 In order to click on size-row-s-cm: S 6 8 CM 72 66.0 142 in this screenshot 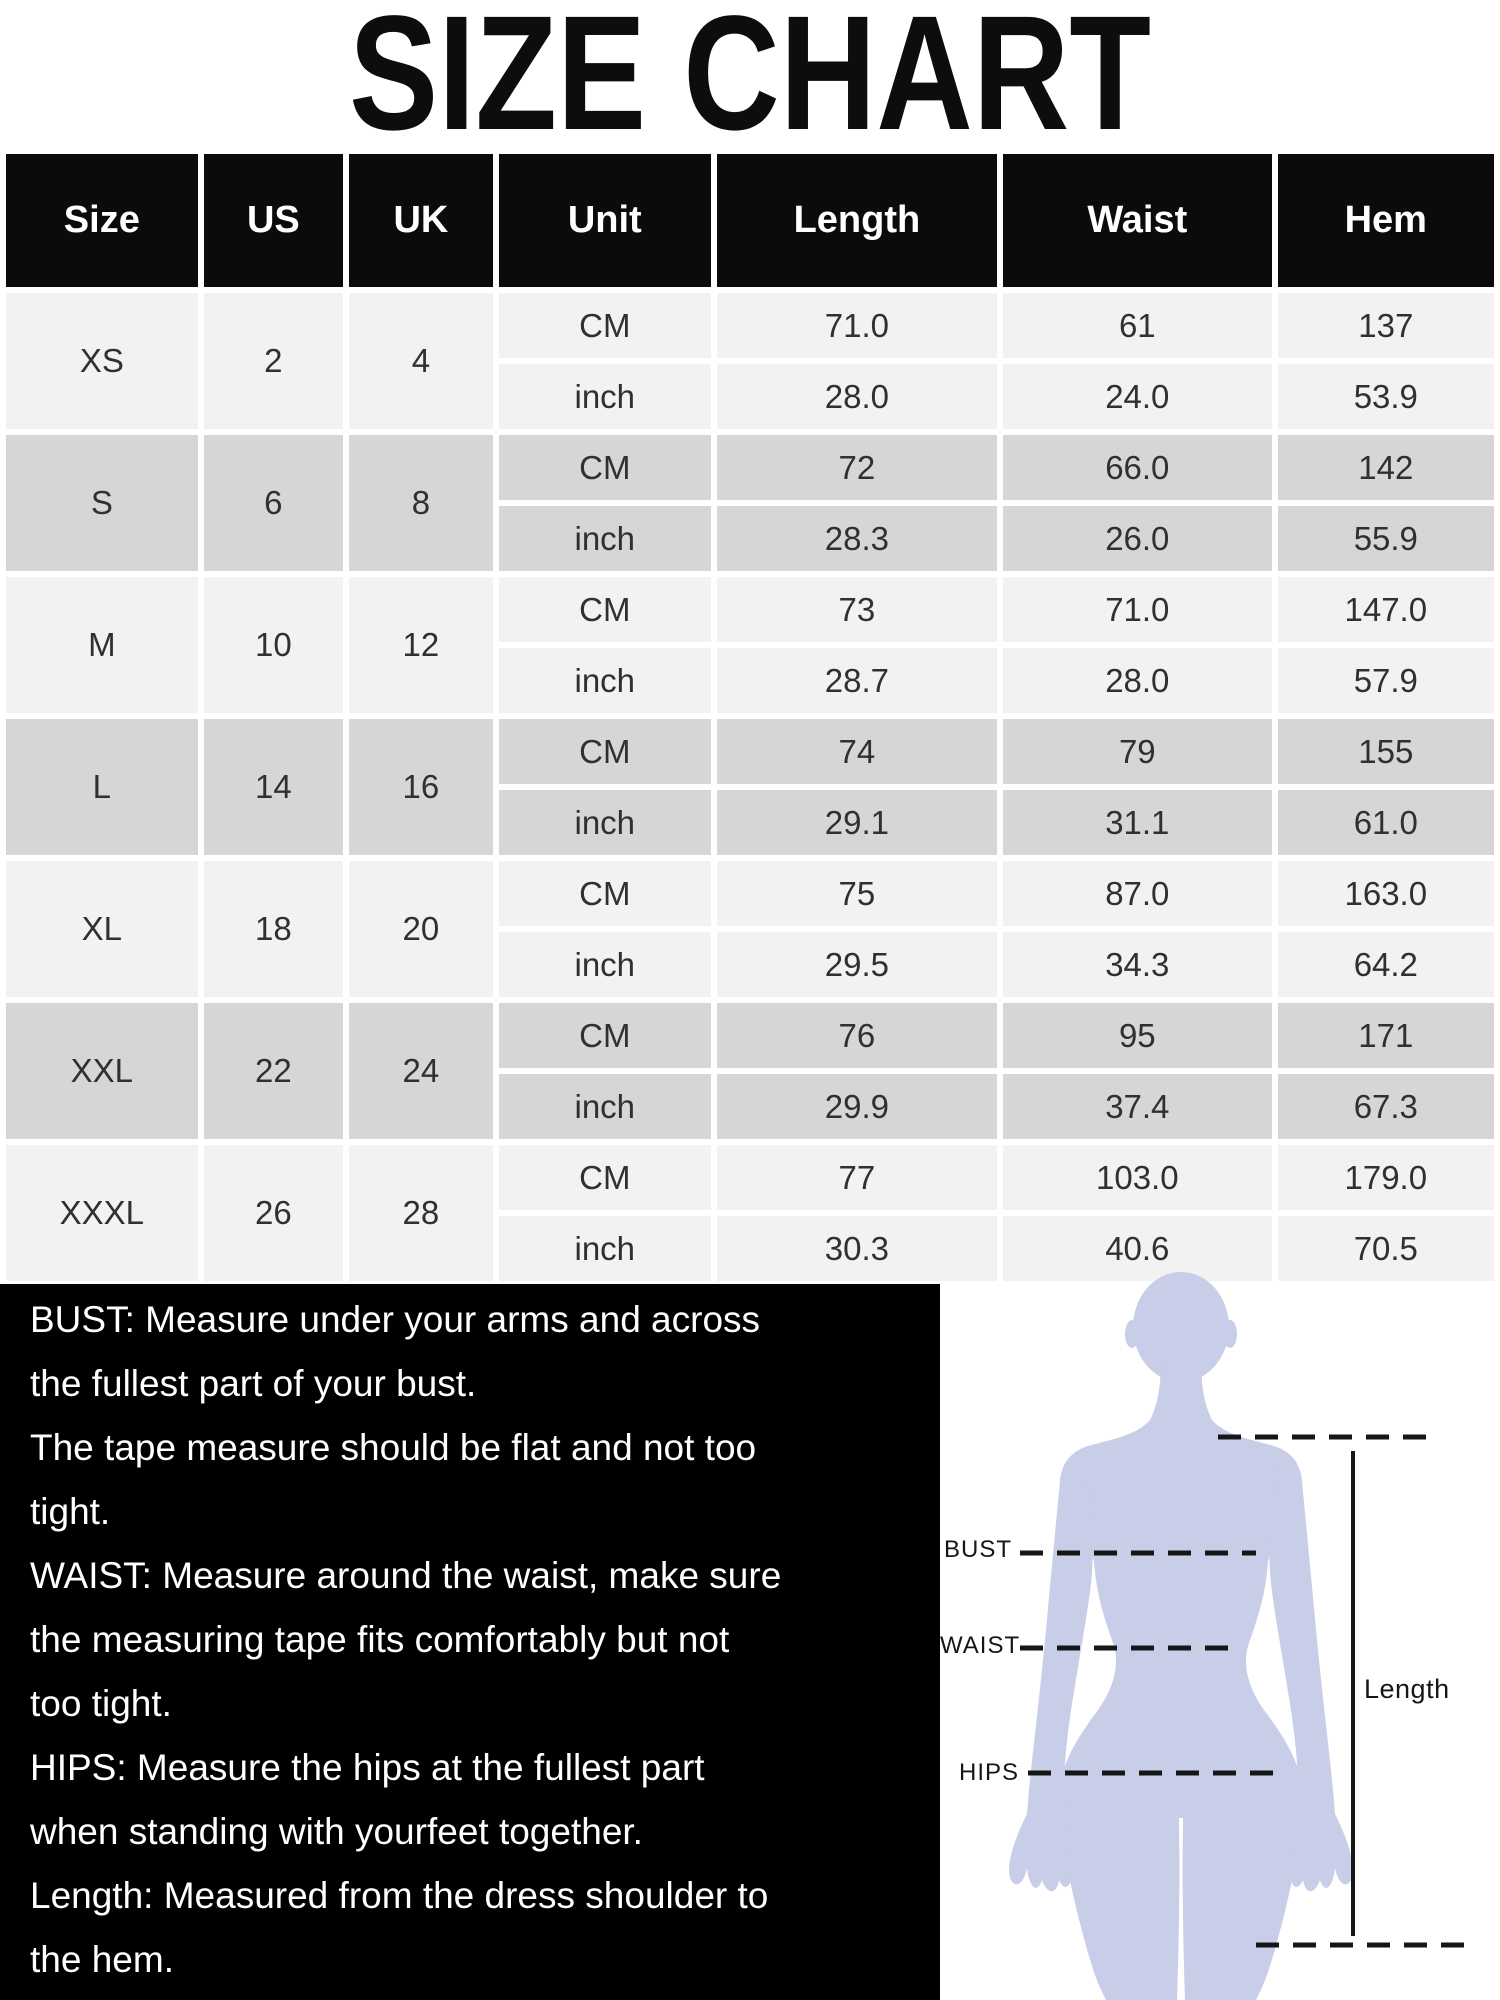, I will do `click(750, 503)`.